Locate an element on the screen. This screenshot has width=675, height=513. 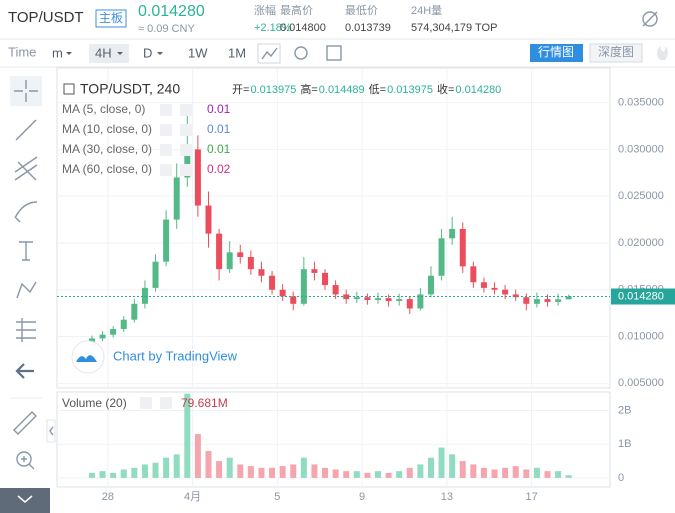
stat-value: 0.014800 is located at coordinates (303, 28).